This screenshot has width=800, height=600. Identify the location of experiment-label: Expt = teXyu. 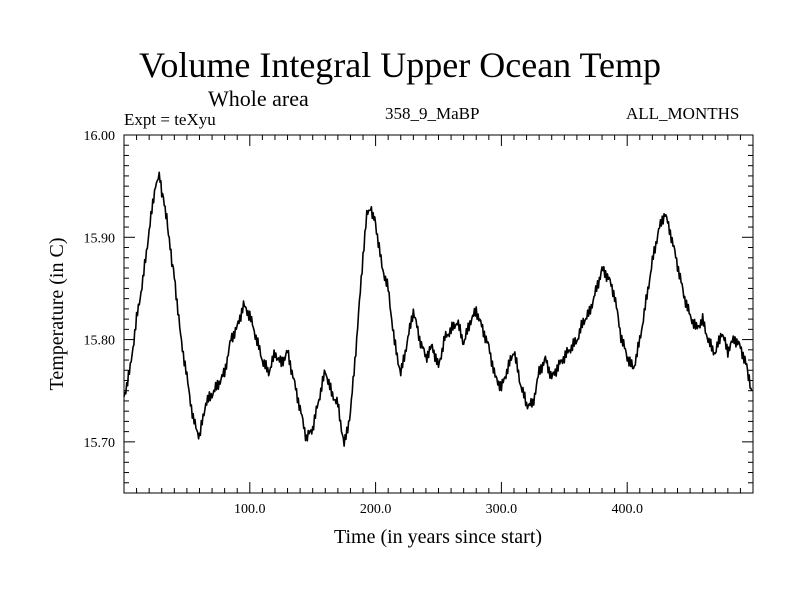
(170, 119).